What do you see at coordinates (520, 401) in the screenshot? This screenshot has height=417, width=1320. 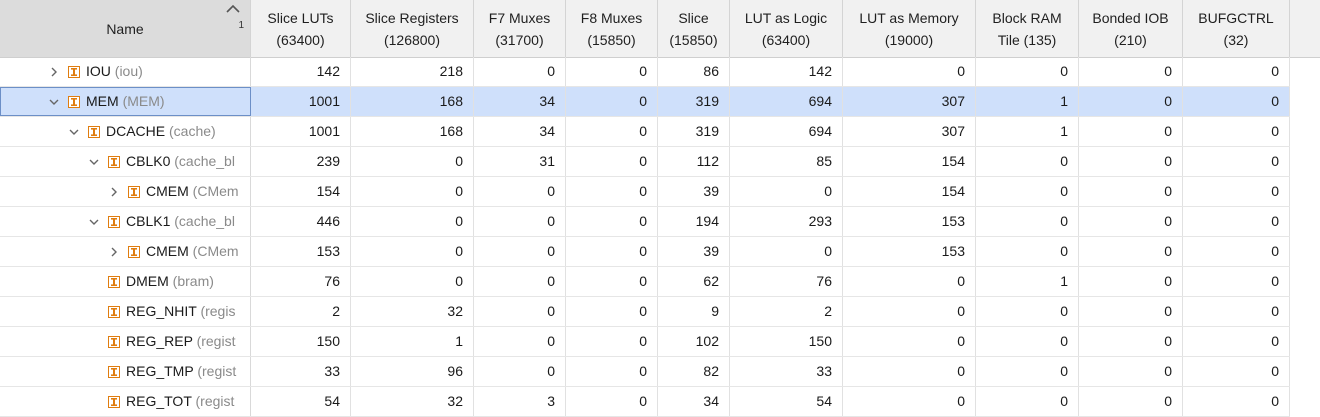 I see `cell-f7-muxes: 3` at bounding box center [520, 401].